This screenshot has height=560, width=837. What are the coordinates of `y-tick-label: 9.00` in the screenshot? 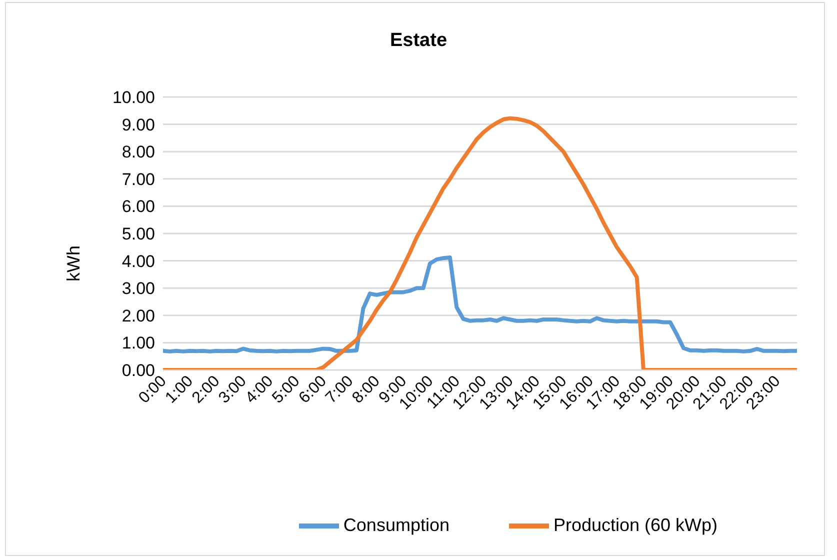 It's located at (138, 124).